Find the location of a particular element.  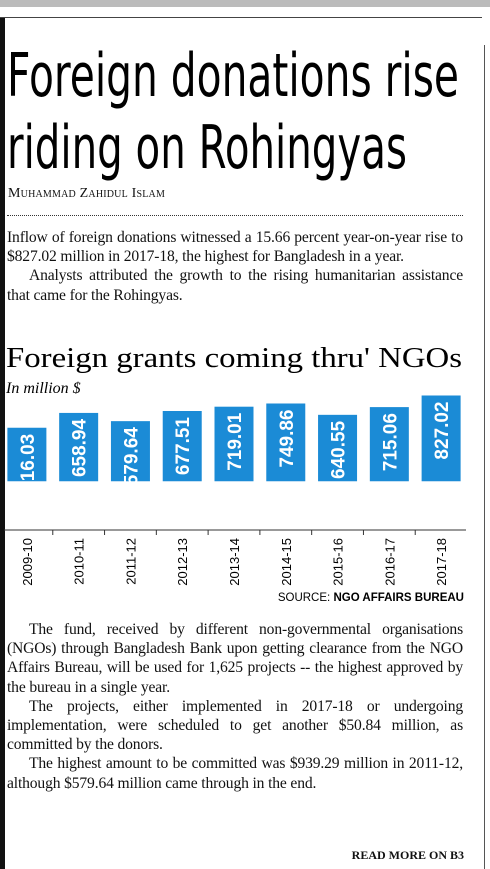

value-label: 640.55 is located at coordinates (339, 449).